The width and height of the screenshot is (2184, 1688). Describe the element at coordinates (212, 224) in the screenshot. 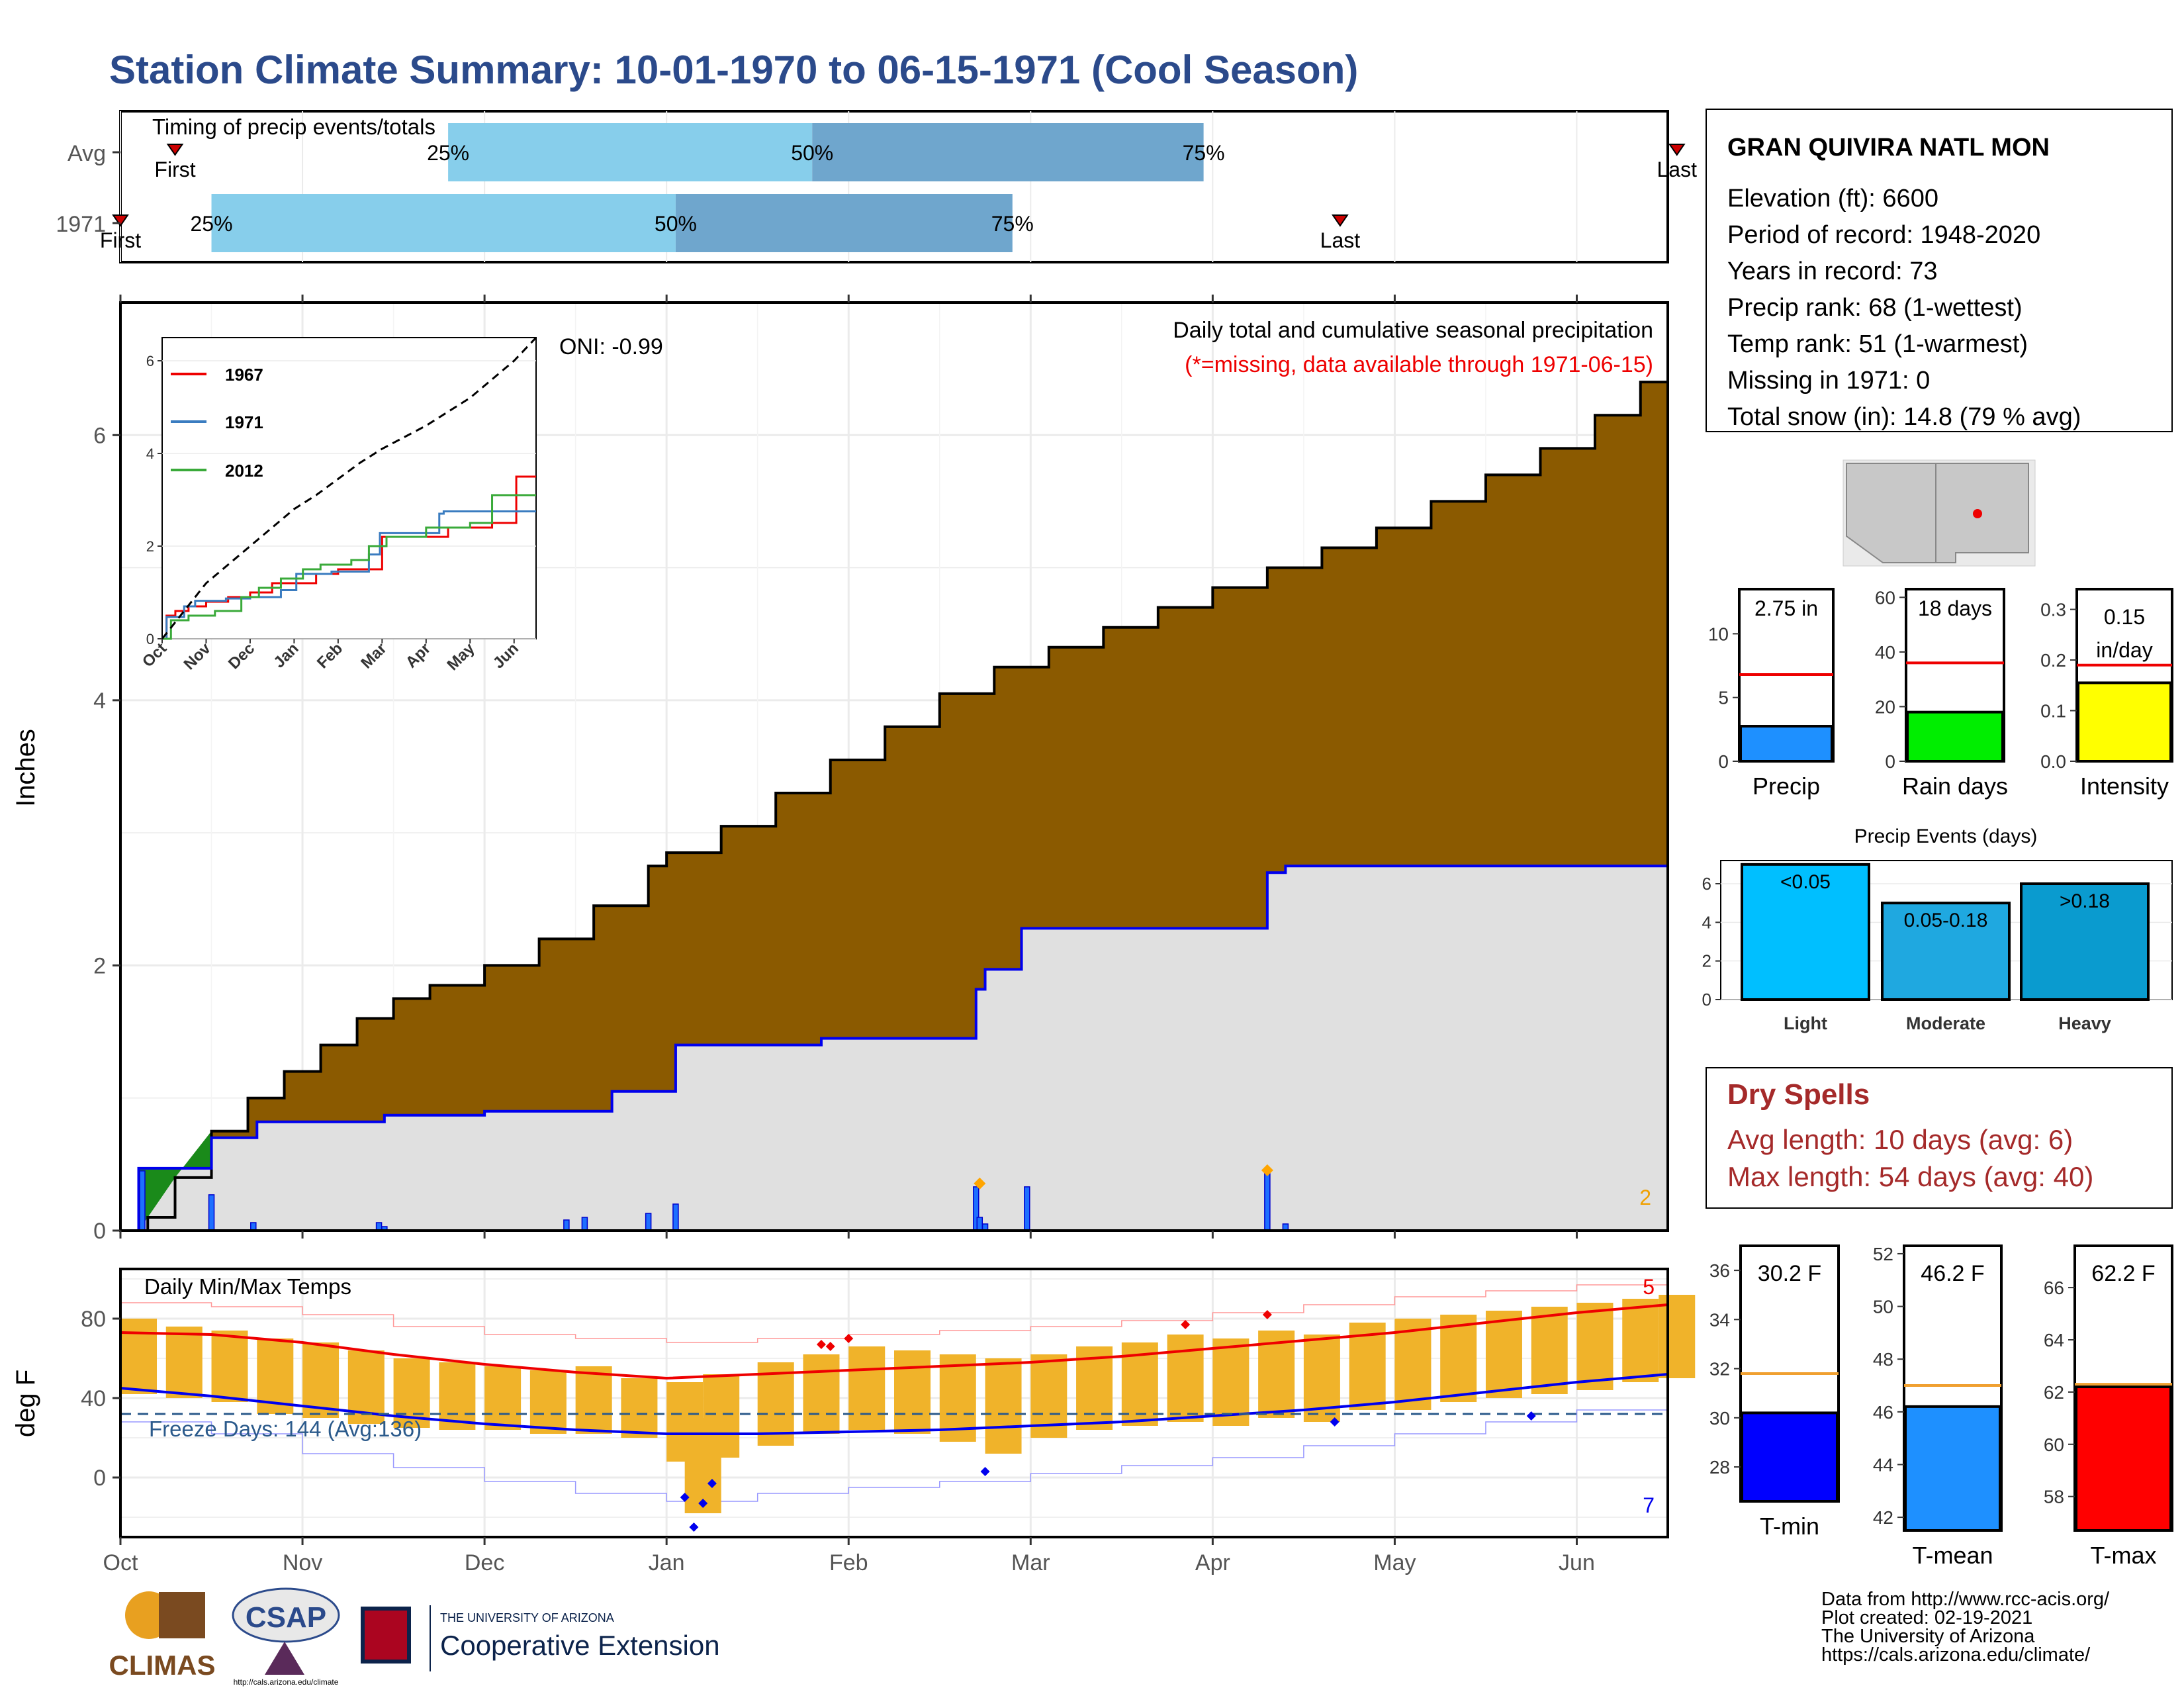

I see `timing-pct-label: 25%` at that location.